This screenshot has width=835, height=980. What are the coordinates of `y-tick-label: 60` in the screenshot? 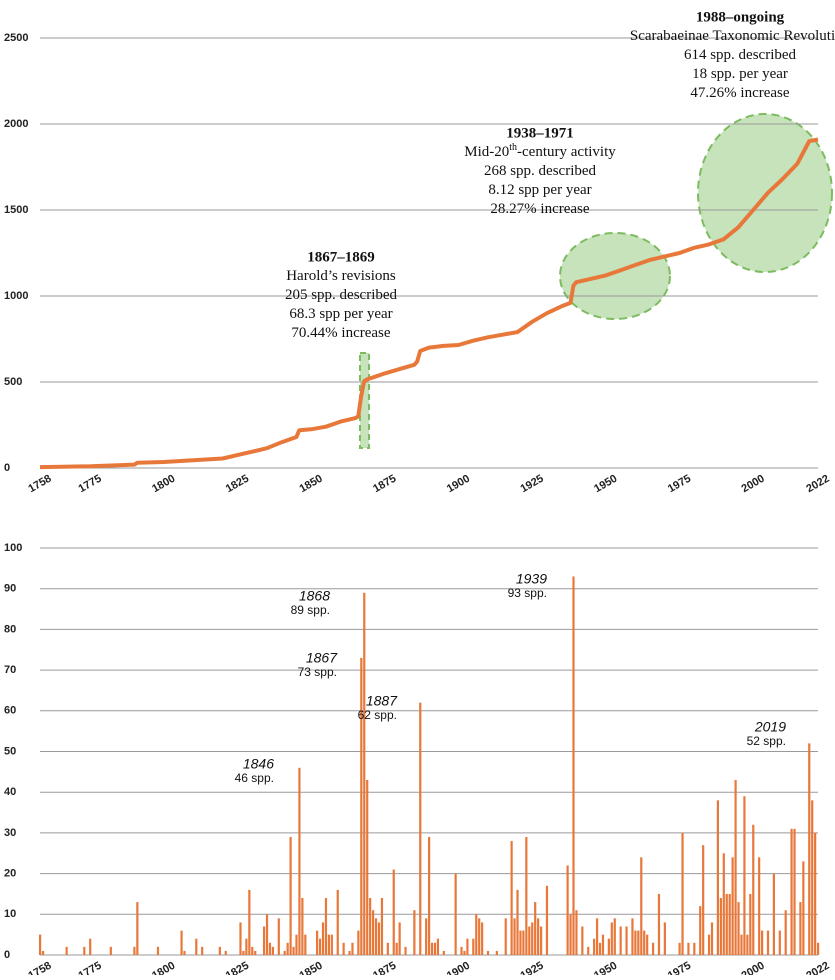 It's located at (10, 711).